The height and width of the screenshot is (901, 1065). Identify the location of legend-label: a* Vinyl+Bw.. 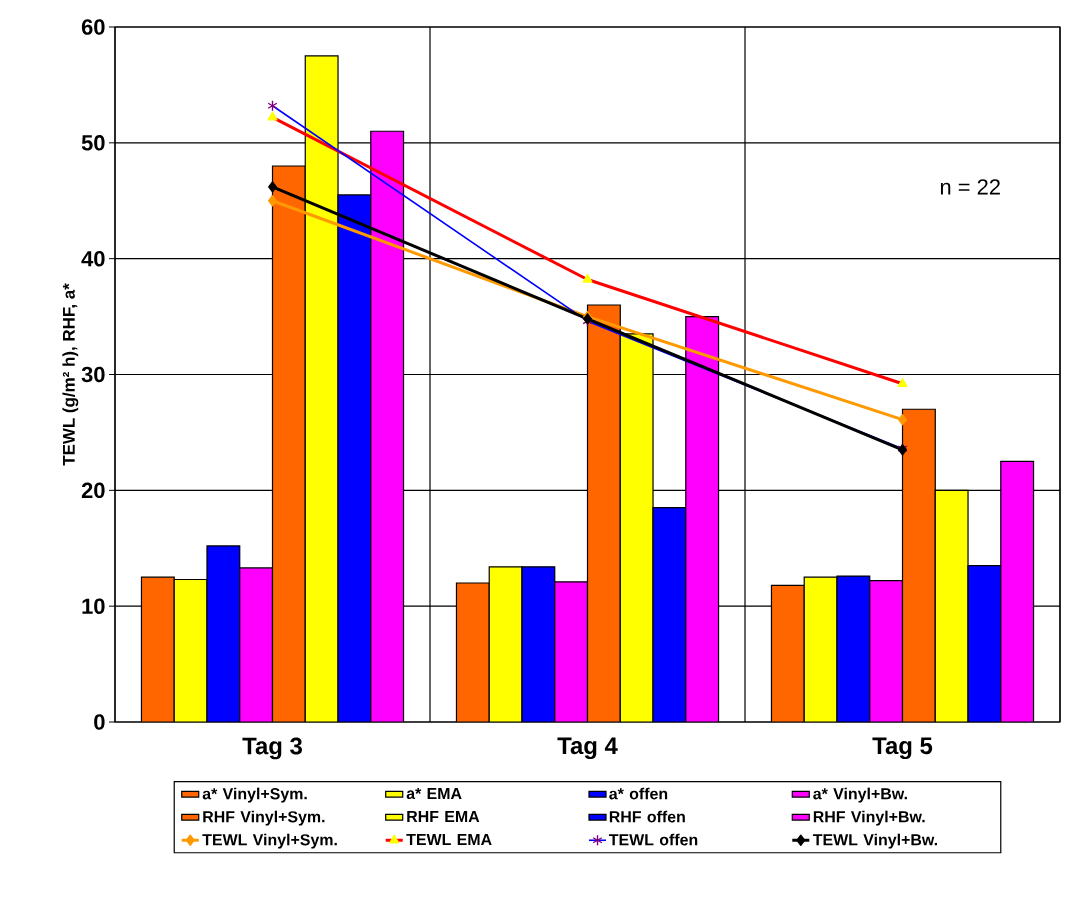
(860, 795).